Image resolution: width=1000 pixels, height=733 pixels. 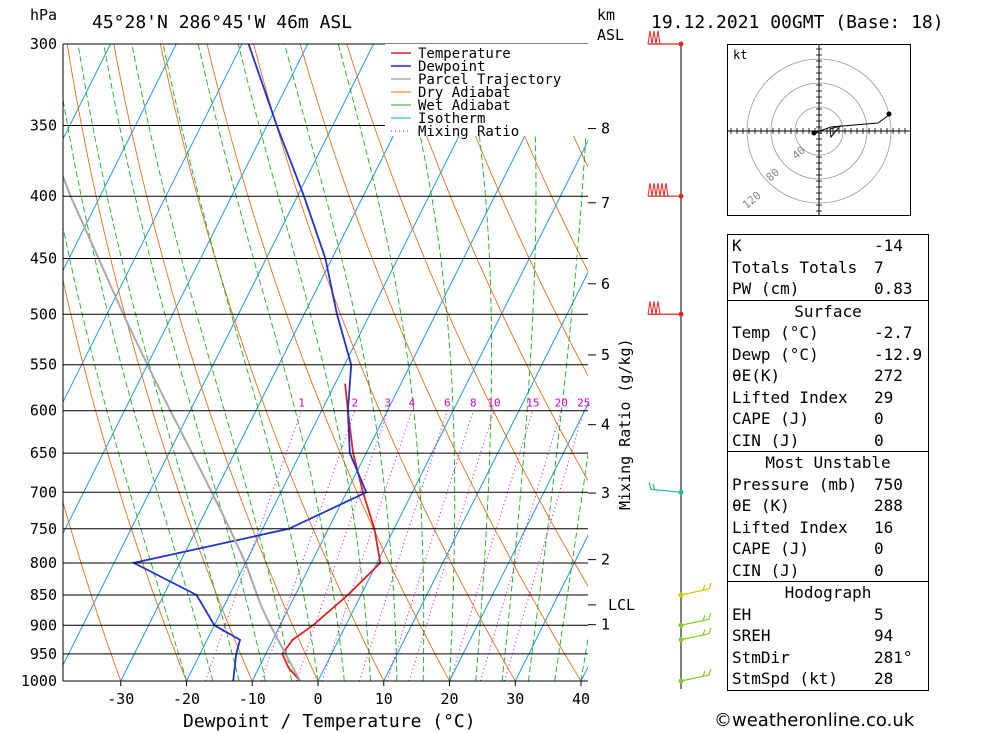 I want to click on temperature-tick-label: 10, so click(x=384, y=699).